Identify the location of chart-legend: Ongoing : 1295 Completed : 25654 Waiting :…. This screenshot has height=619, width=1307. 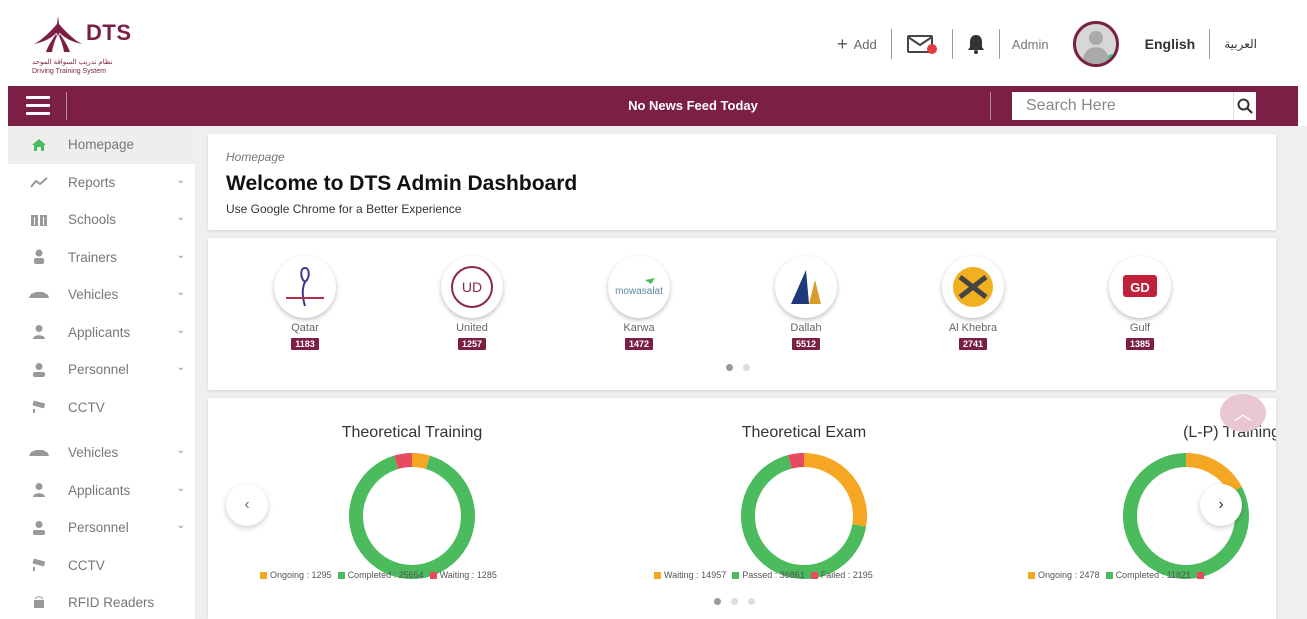
(375, 575).